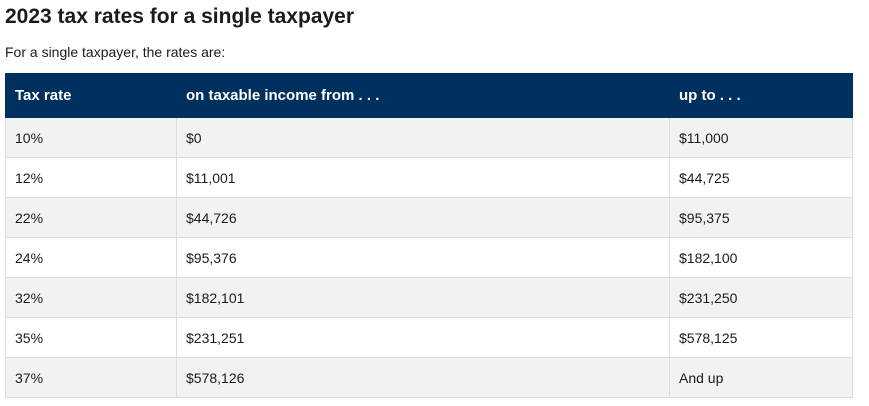 This screenshot has width=869, height=406. Describe the element at coordinates (91, 337) in the screenshot. I see `cell-tax-rate: 35%` at that location.